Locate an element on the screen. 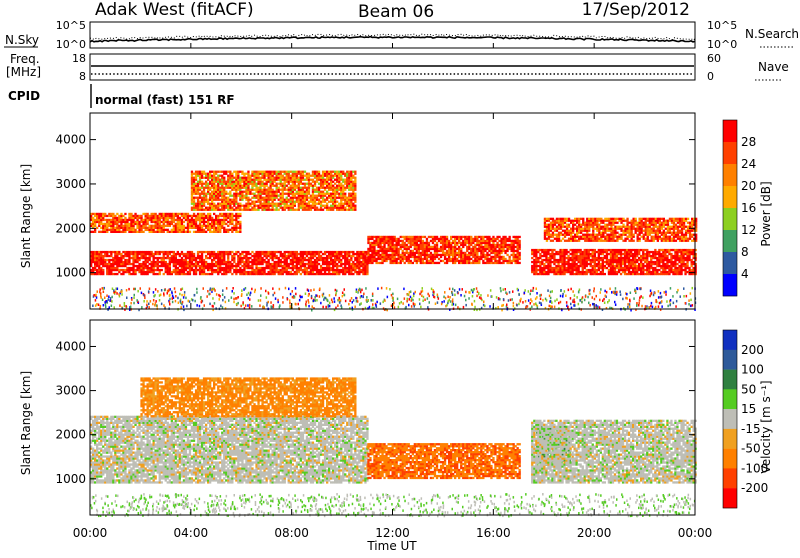 The image size is (800, 558). colorbar-tick-label: 50 is located at coordinates (748, 389).